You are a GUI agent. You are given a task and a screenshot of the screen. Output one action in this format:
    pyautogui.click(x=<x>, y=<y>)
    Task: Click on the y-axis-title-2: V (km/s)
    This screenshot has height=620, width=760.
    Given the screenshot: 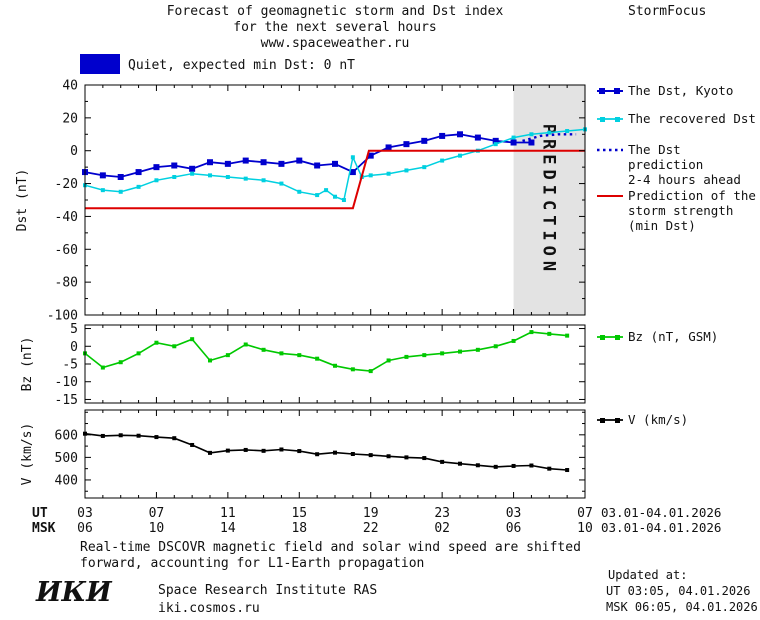 What is the action you would take?
    pyautogui.click(x=27, y=454)
    